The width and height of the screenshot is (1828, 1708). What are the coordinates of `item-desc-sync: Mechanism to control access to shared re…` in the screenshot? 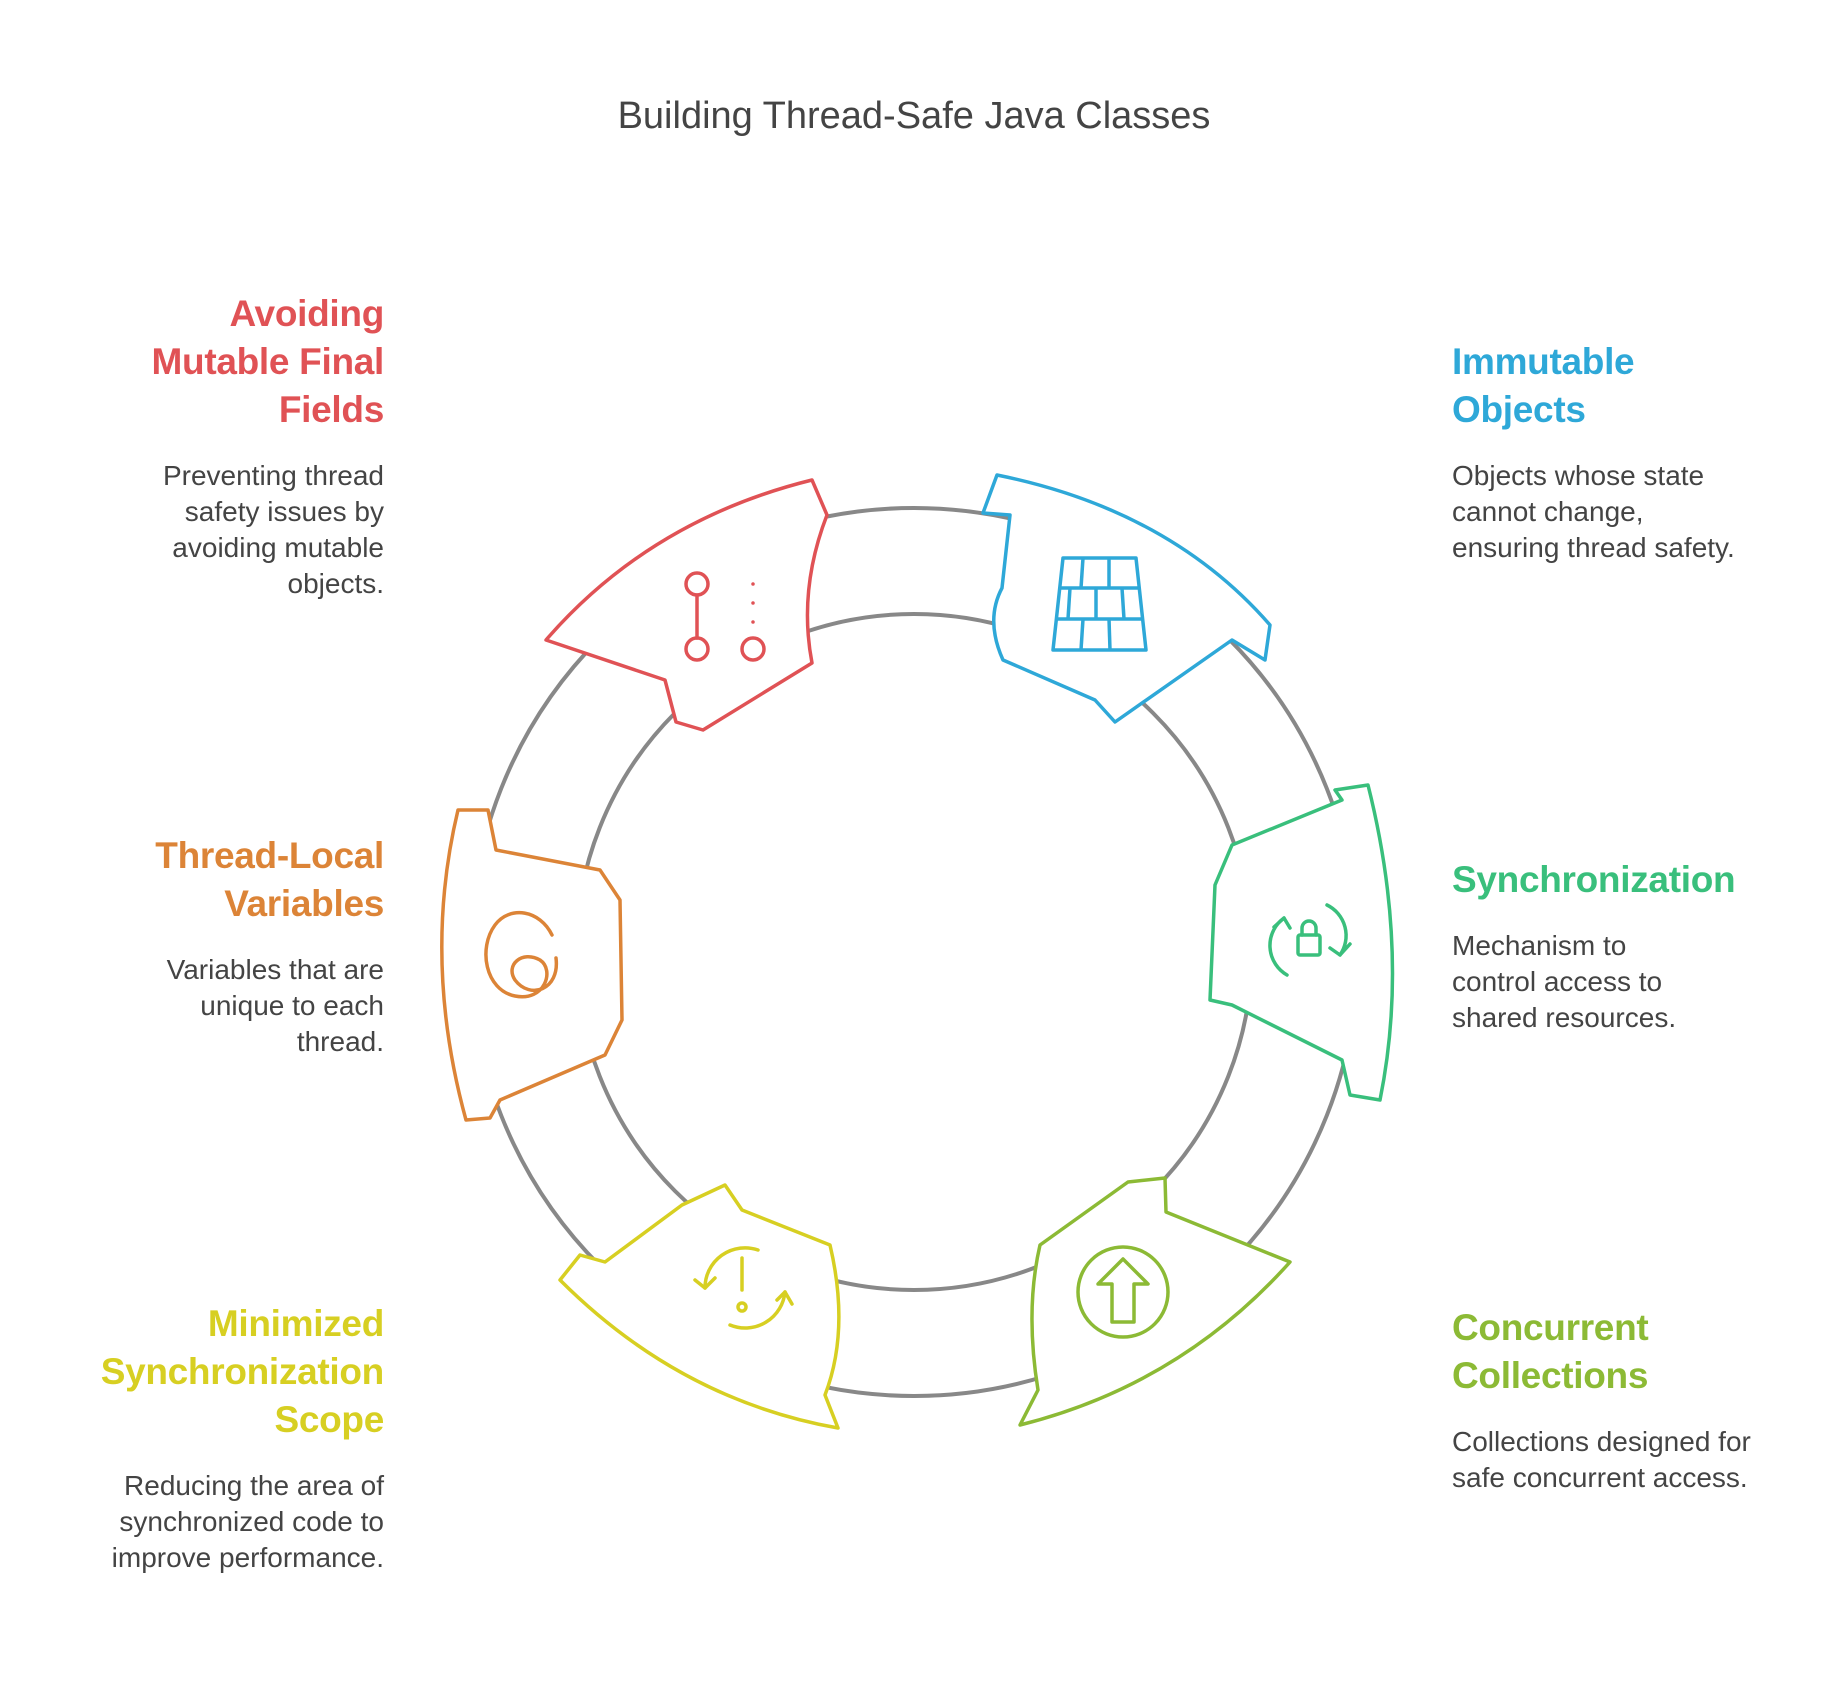 It's located at (1564, 981).